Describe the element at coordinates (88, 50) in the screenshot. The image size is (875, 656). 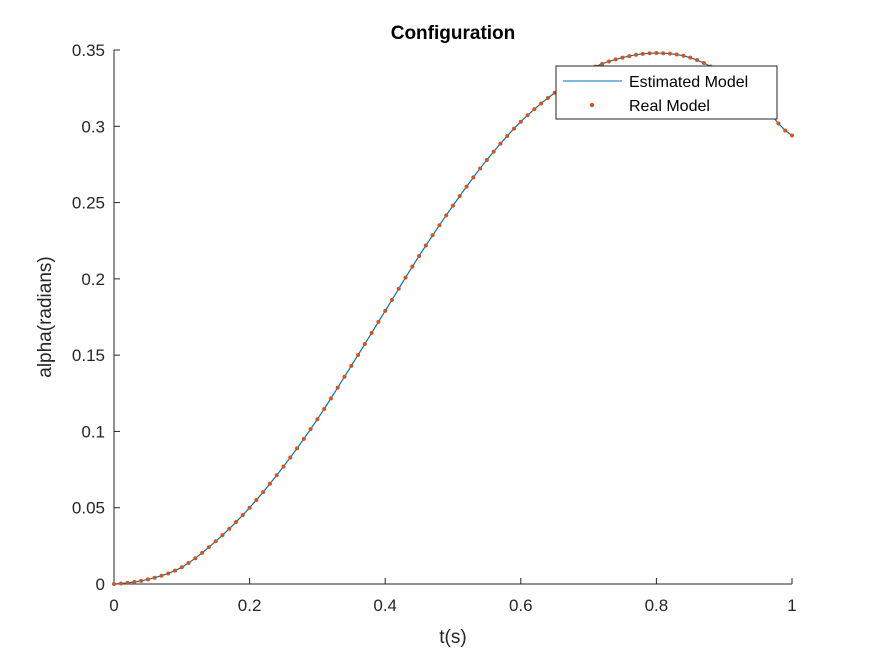
I see `y-tick-label: 0.35` at that location.